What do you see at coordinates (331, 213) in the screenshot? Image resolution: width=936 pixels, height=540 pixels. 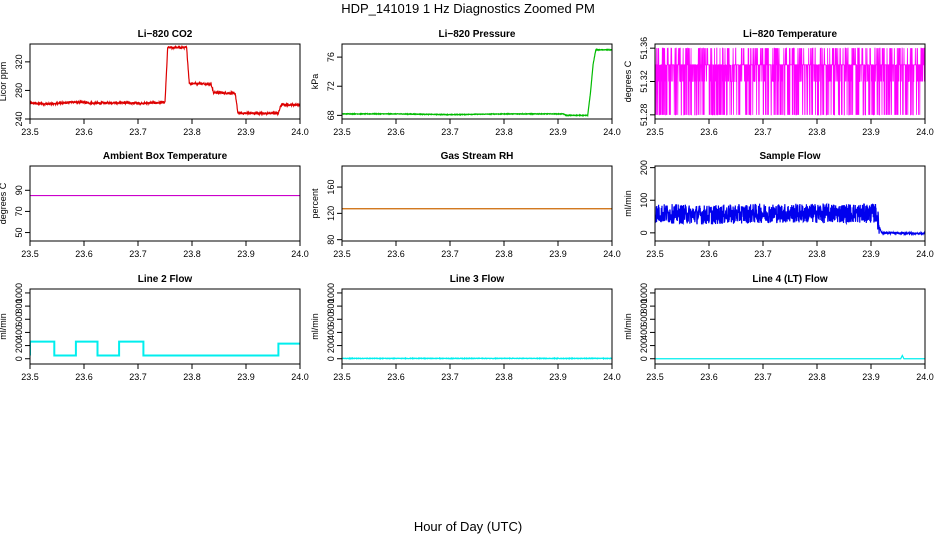 I see `y-tick-label: 120` at bounding box center [331, 213].